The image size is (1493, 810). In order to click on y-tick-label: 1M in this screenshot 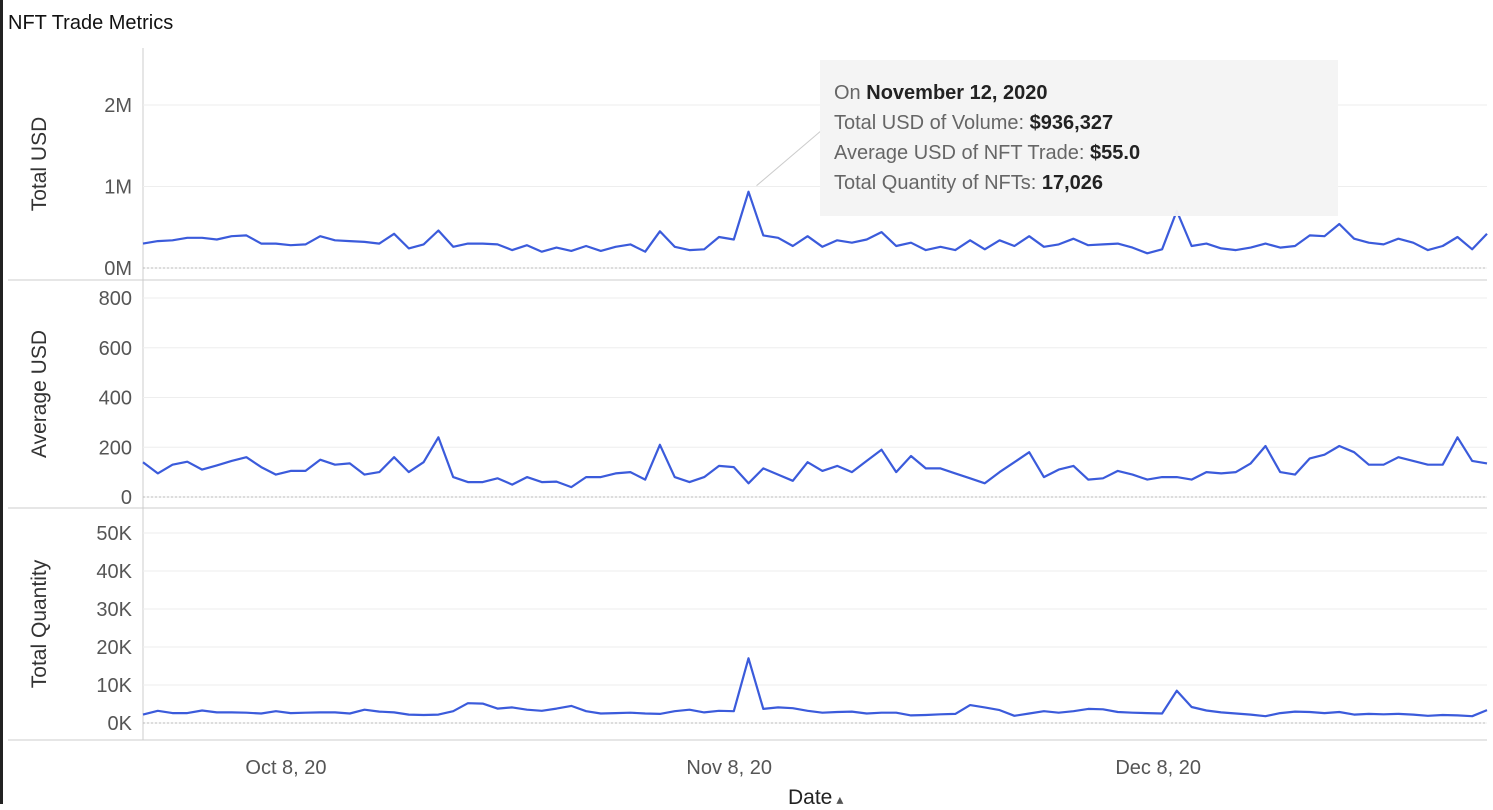, I will do `click(118, 188)`.